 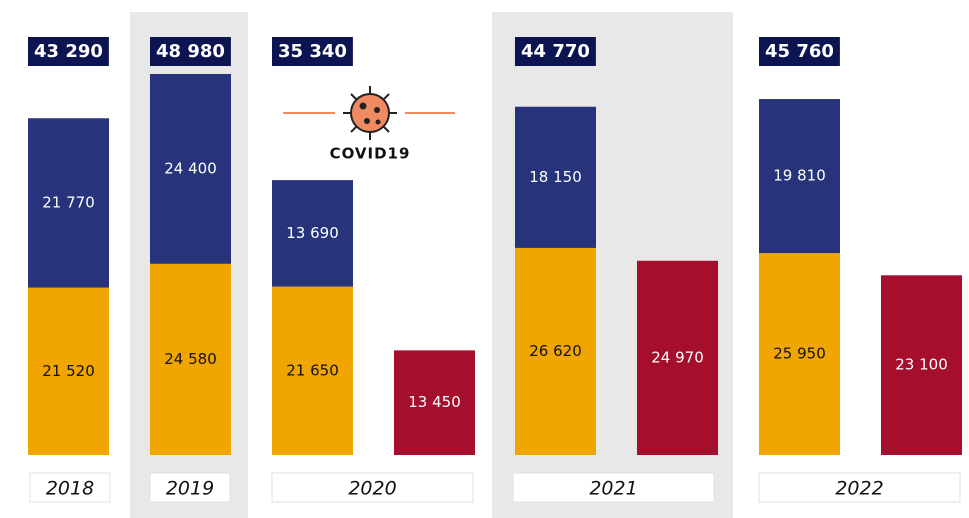 What do you see at coordinates (370, 154) in the screenshot?
I see `annotation: COVID19` at bounding box center [370, 154].